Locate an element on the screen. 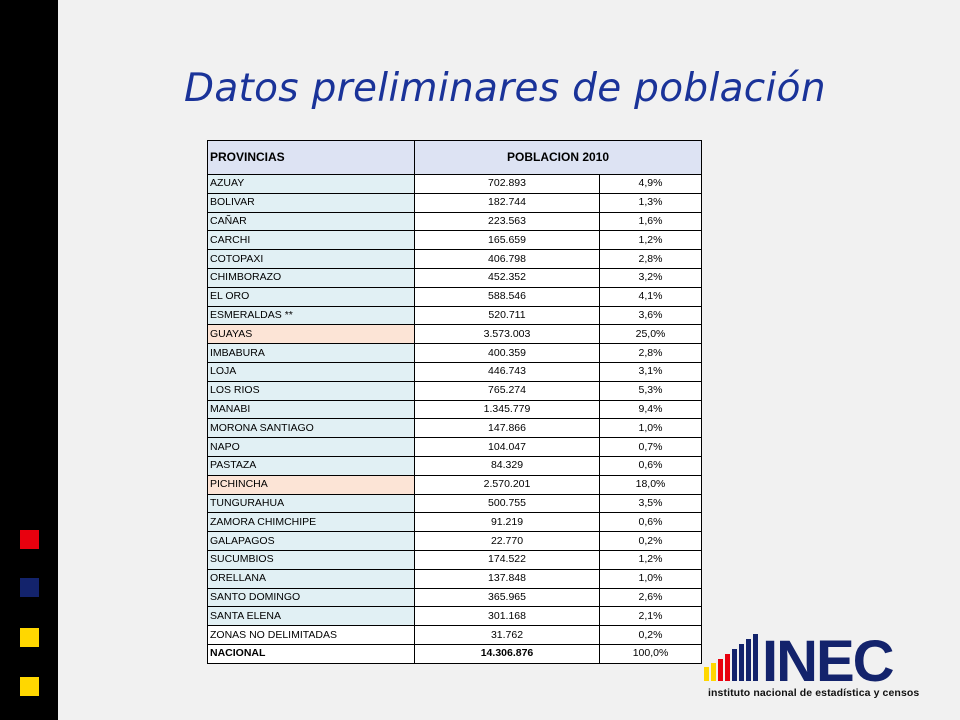 This screenshot has width=960, height=720. table-row: SANTO DOMINGO 365.965 2,6% is located at coordinates (454, 597).